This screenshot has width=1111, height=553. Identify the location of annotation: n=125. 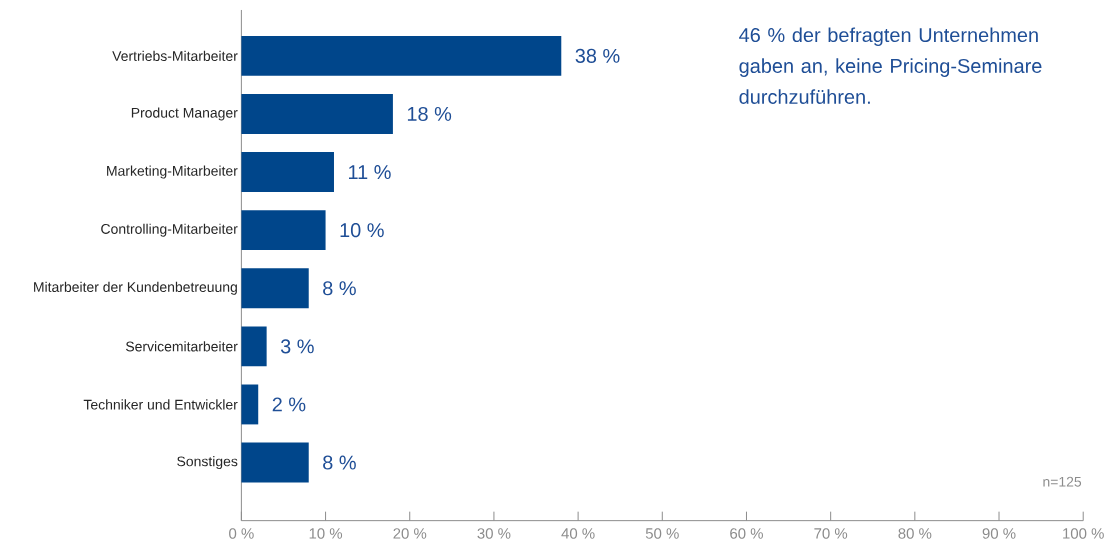
(1062, 482).